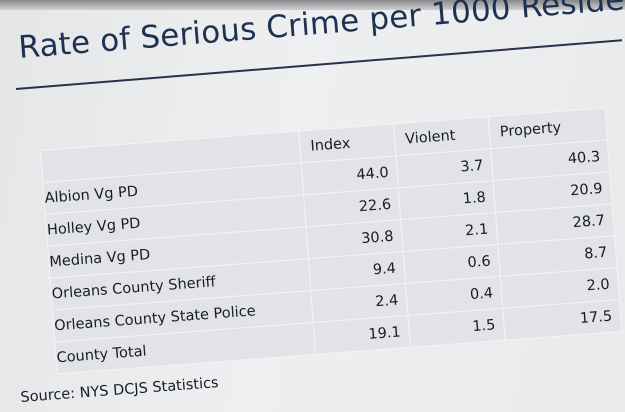 Image resolution: width=625 pixels, height=412 pixels. Describe the element at coordinates (362, 335) in the screenshot. I see `index-value: 19.1` at that location.